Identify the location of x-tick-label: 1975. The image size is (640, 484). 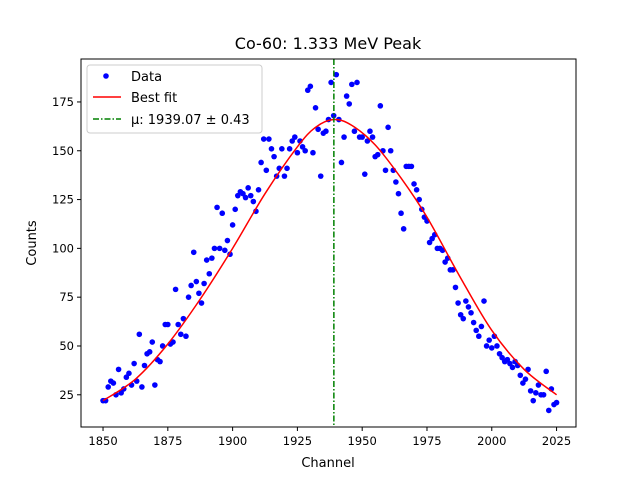
(426, 441).